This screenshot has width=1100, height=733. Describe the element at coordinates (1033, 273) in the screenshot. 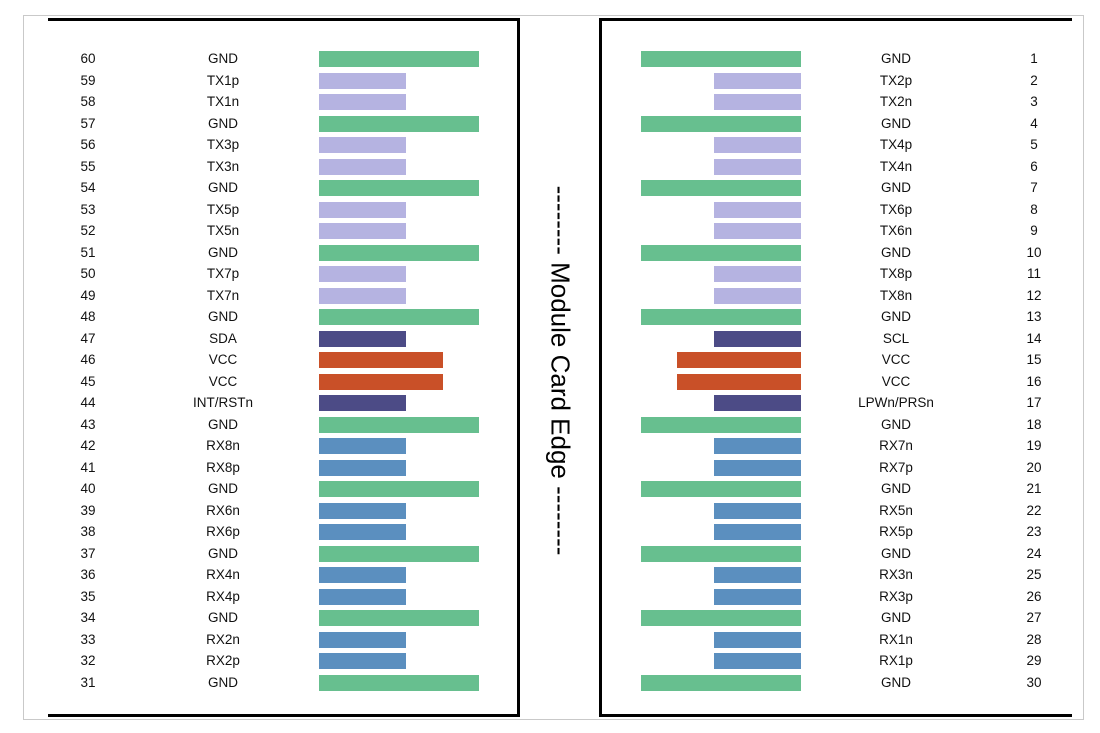

I see `pin-number: 11` at that location.